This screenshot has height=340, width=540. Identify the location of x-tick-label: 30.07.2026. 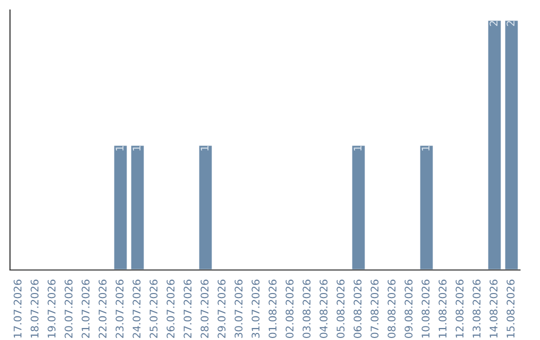
(238, 309).